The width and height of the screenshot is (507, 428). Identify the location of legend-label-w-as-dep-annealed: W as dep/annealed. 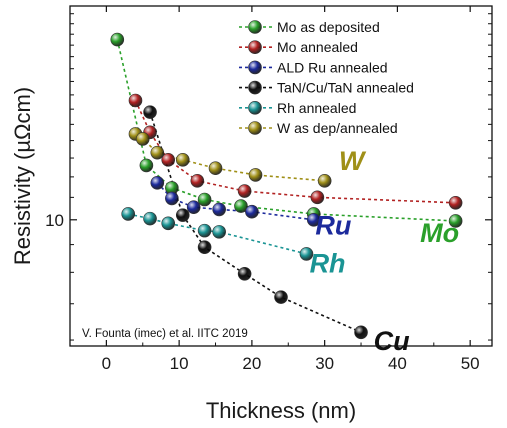
(337, 128).